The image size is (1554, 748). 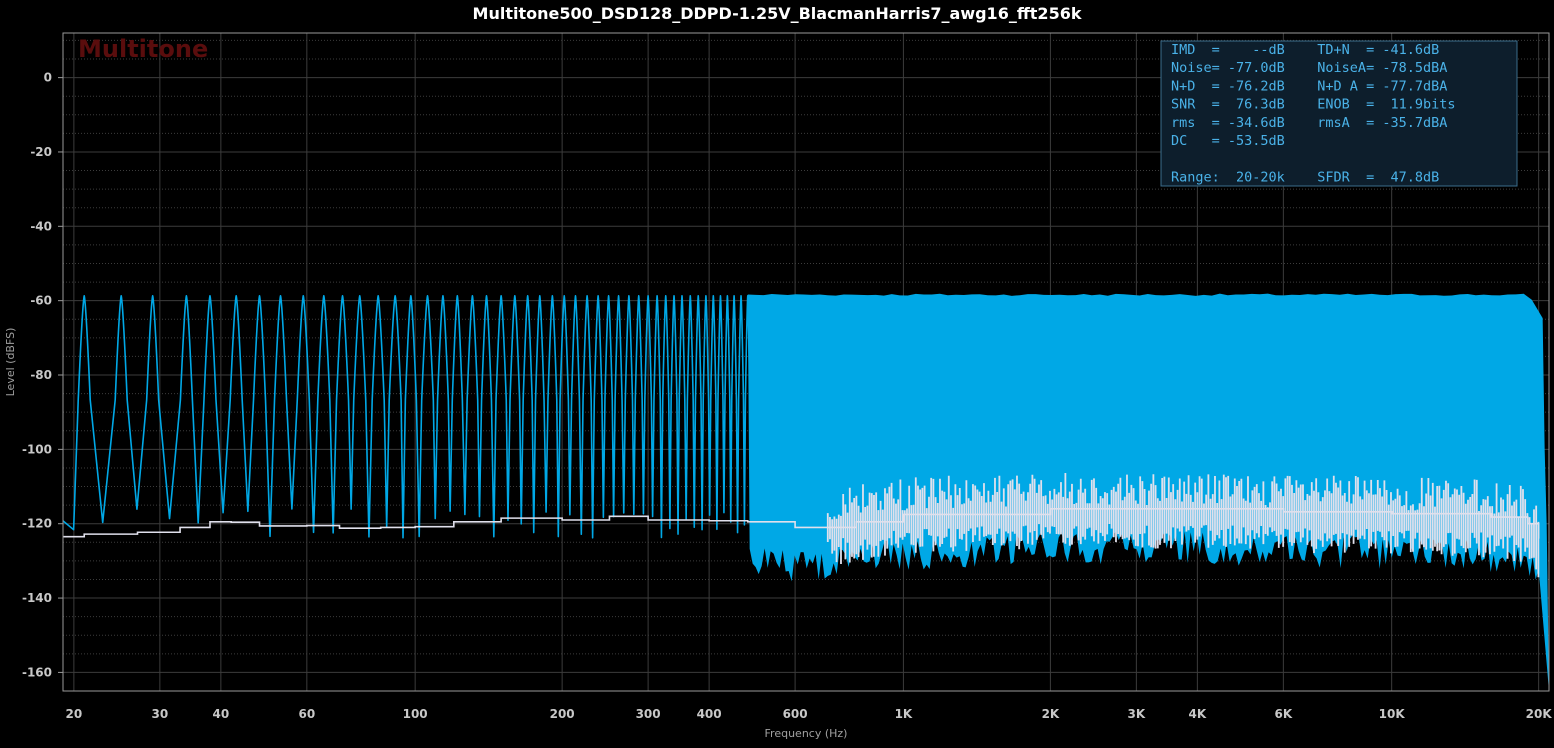 What do you see at coordinates (1137, 714) in the screenshot?
I see `x-tick-label: 3K` at bounding box center [1137, 714].